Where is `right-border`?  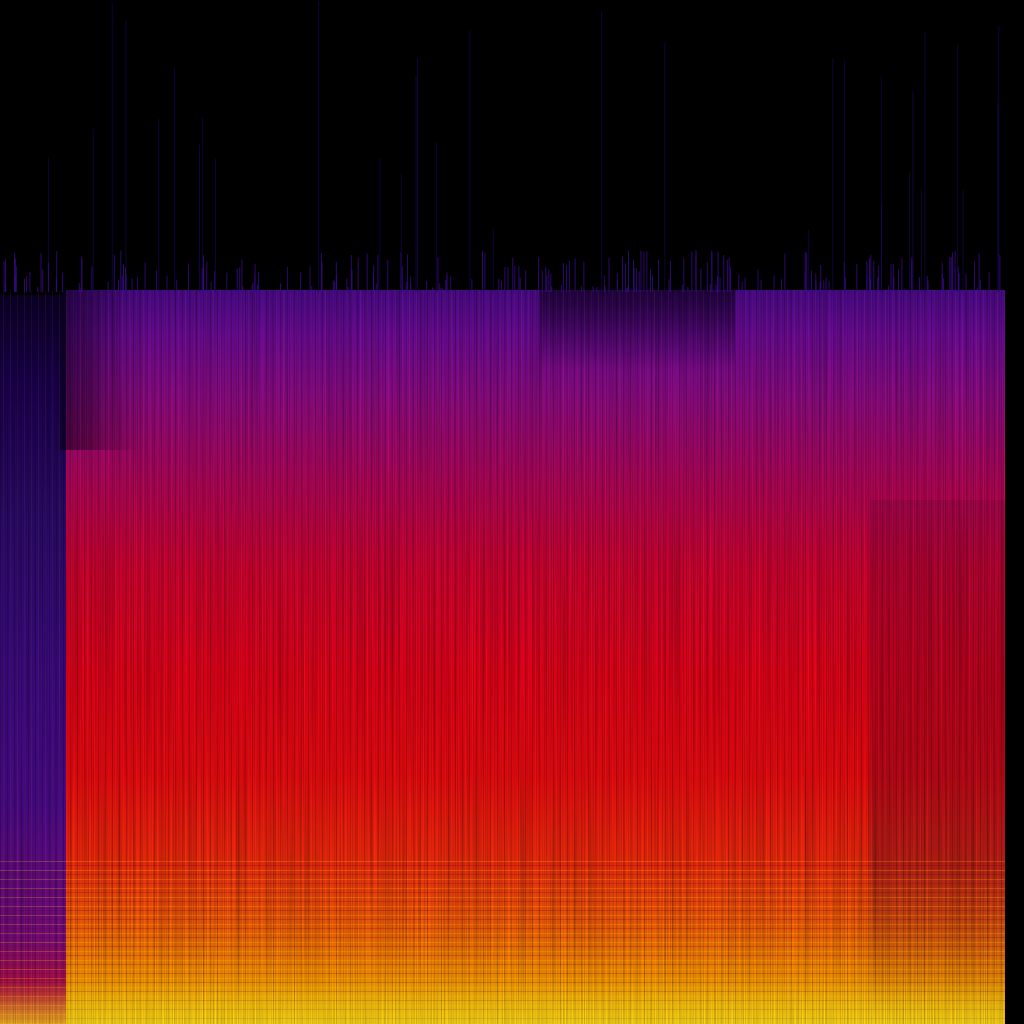
right-border is located at coordinates (1014, 512).